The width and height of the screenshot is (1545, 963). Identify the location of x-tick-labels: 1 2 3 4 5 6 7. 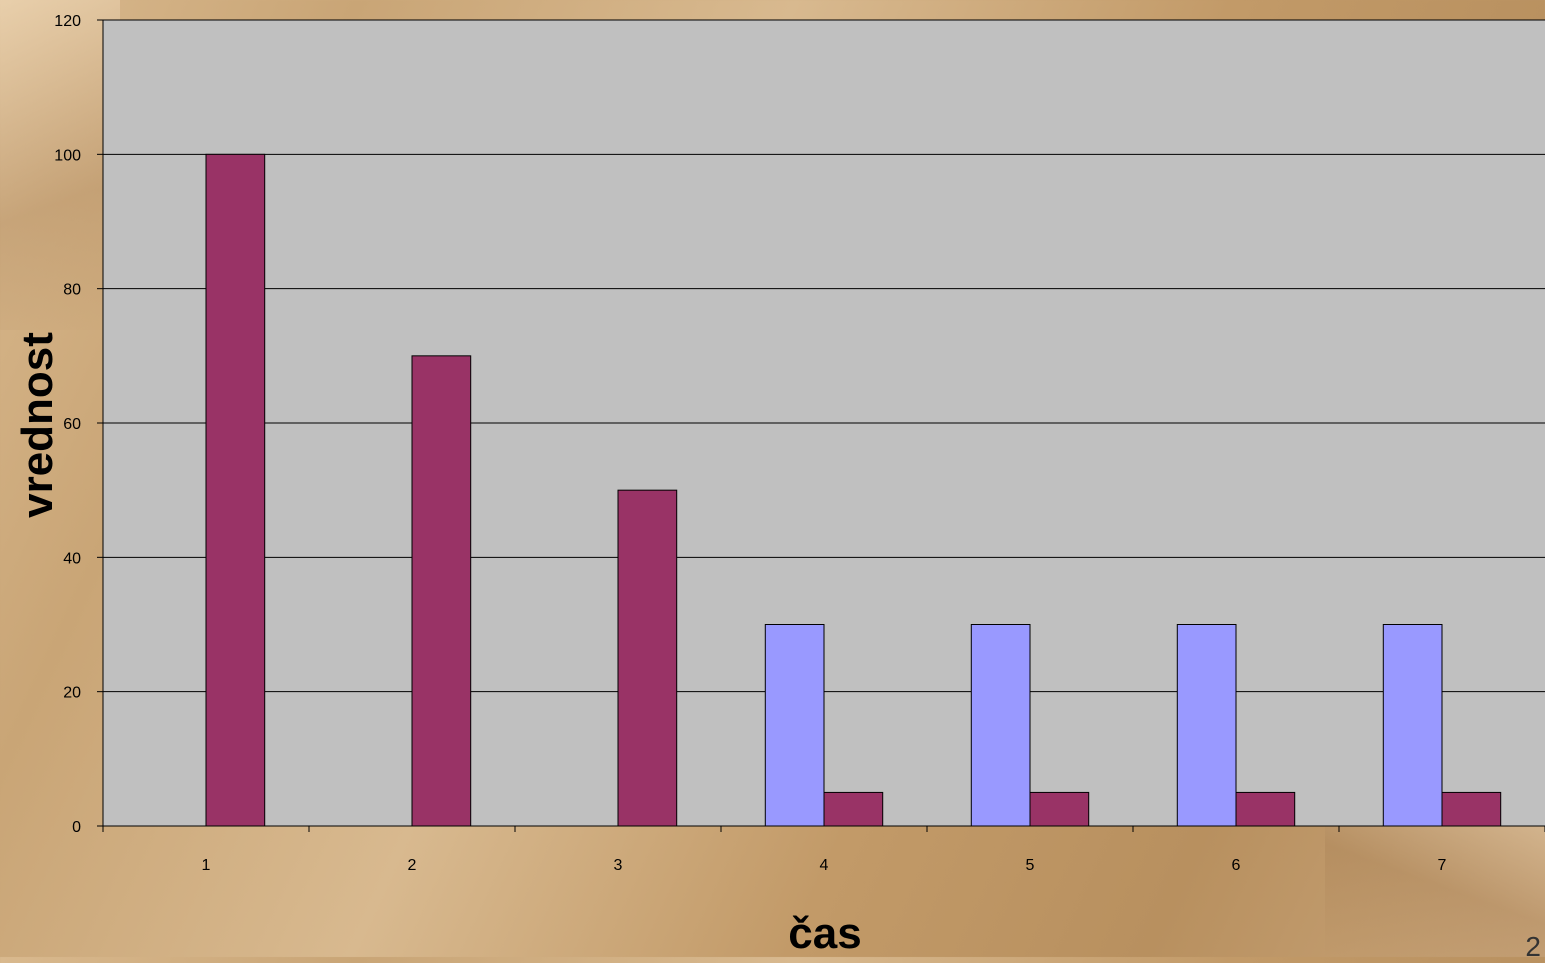
(824, 865).